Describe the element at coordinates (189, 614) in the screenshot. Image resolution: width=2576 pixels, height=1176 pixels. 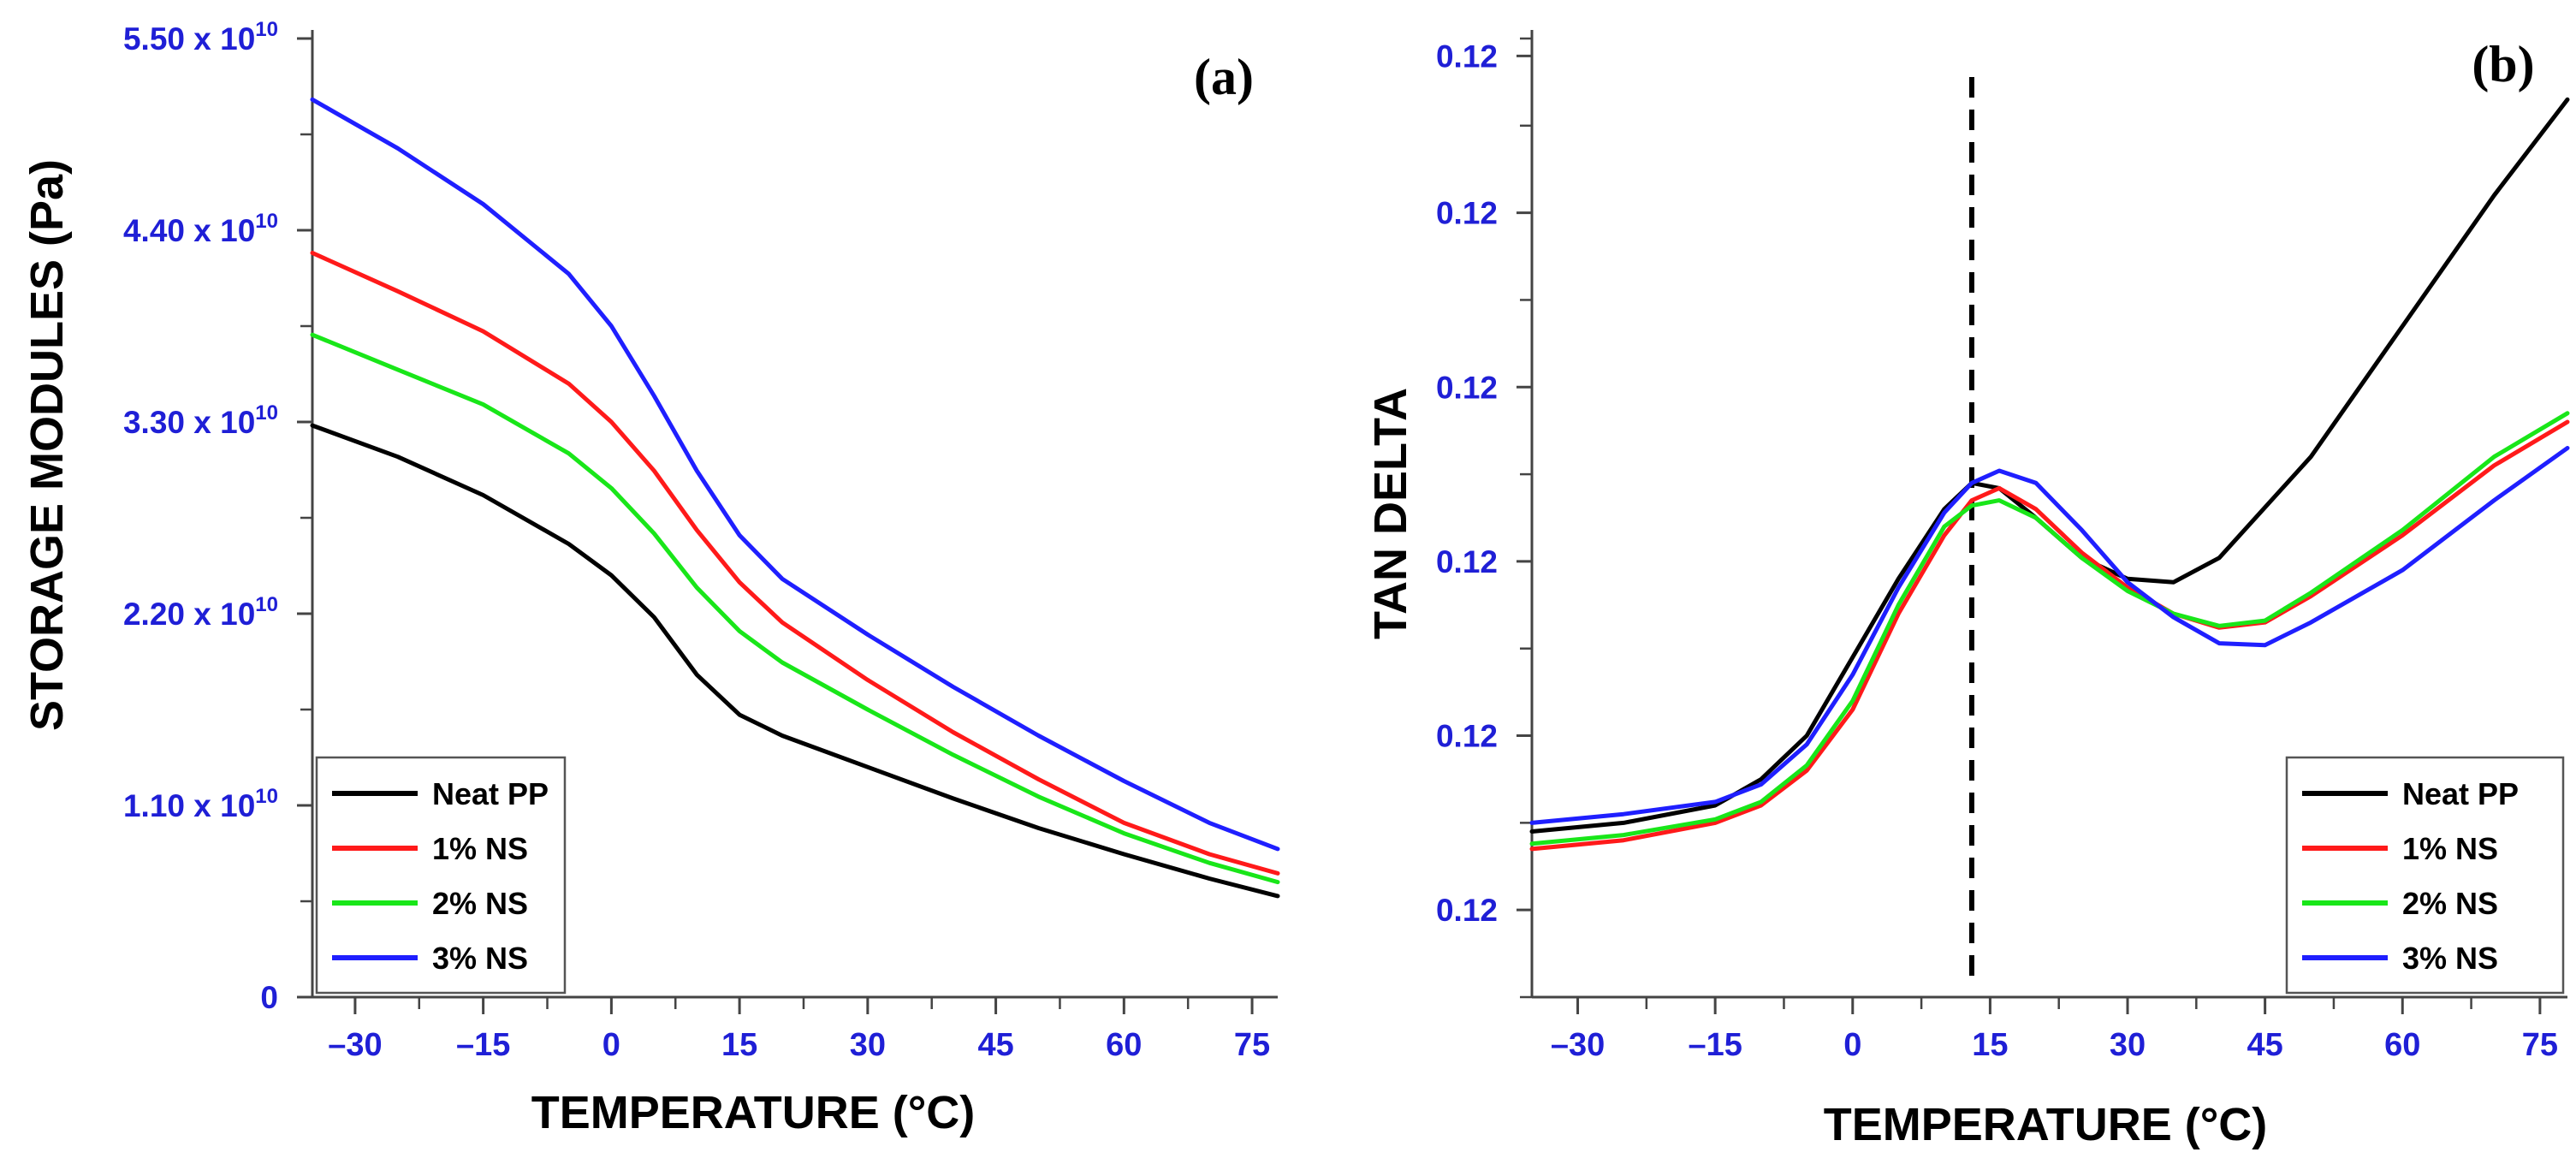
I see `y-tick-mantissa: 2.20 x 10` at that location.